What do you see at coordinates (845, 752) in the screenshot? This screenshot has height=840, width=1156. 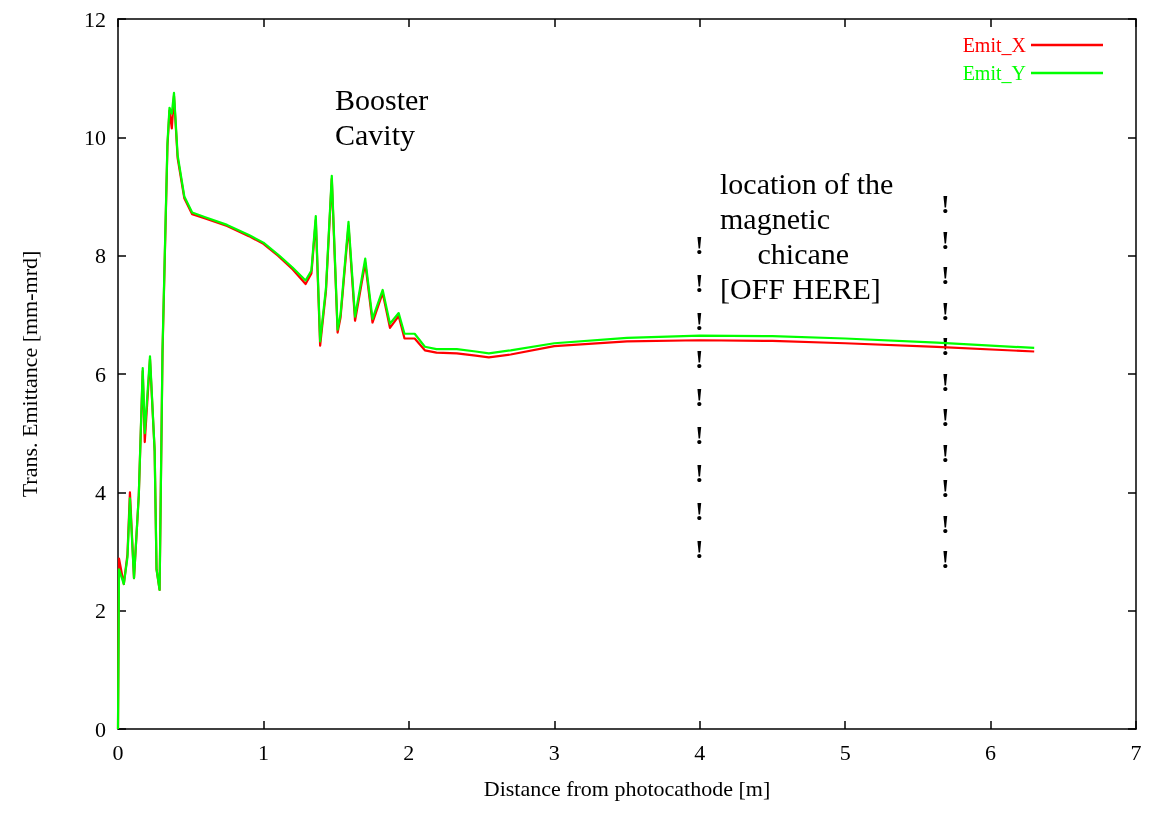 I see `x-tick-label: 5` at bounding box center [845, 752].